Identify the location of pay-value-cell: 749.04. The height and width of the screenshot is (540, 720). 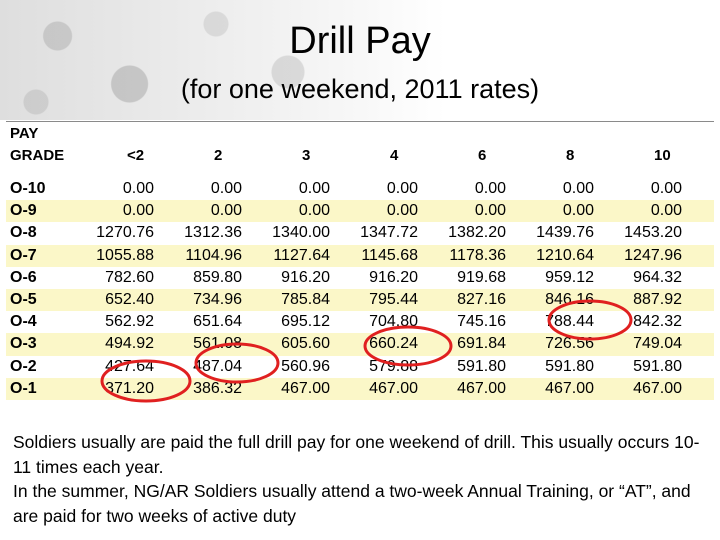
(657, 344).